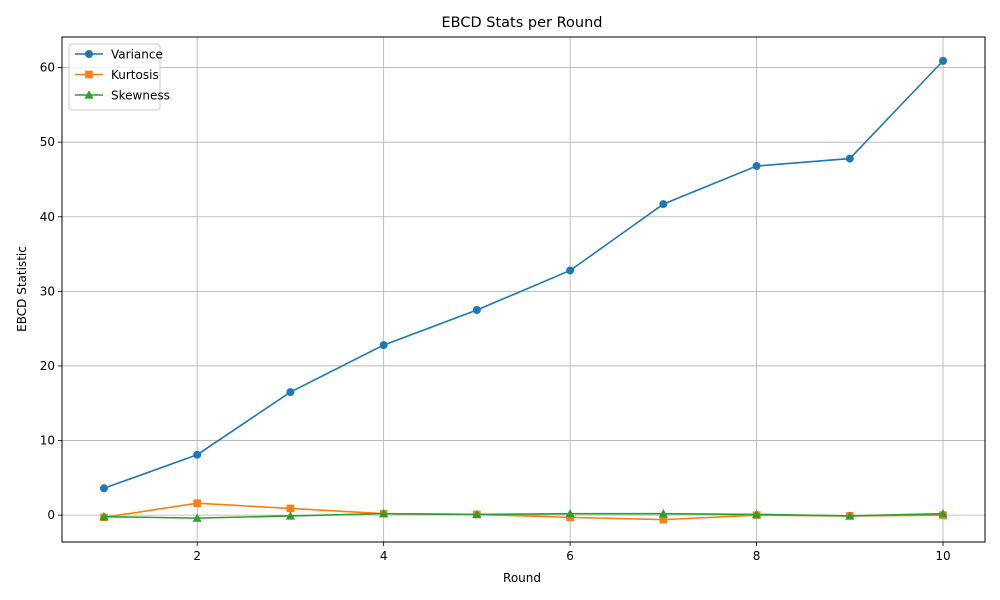  Describe the element at coordinates (522, 578) in the screenshot. I see `x-axis-title: Round` at that location.